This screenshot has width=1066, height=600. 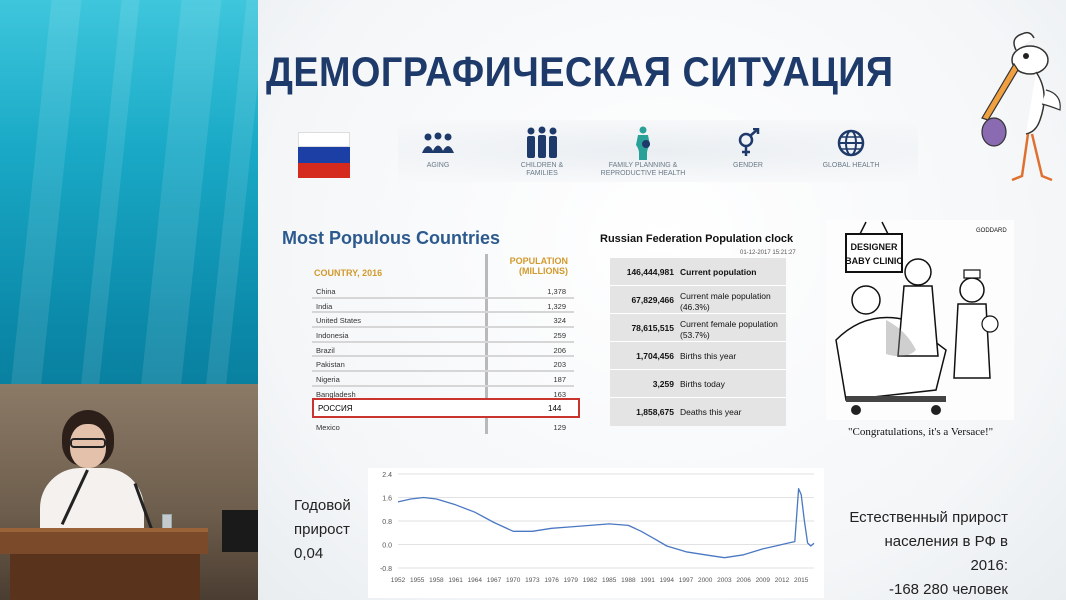 What do you see at coordinates (991, 231) in the screenshot?
I see `cartoon-signature: GODDARD` at bounding box center [991, 231].